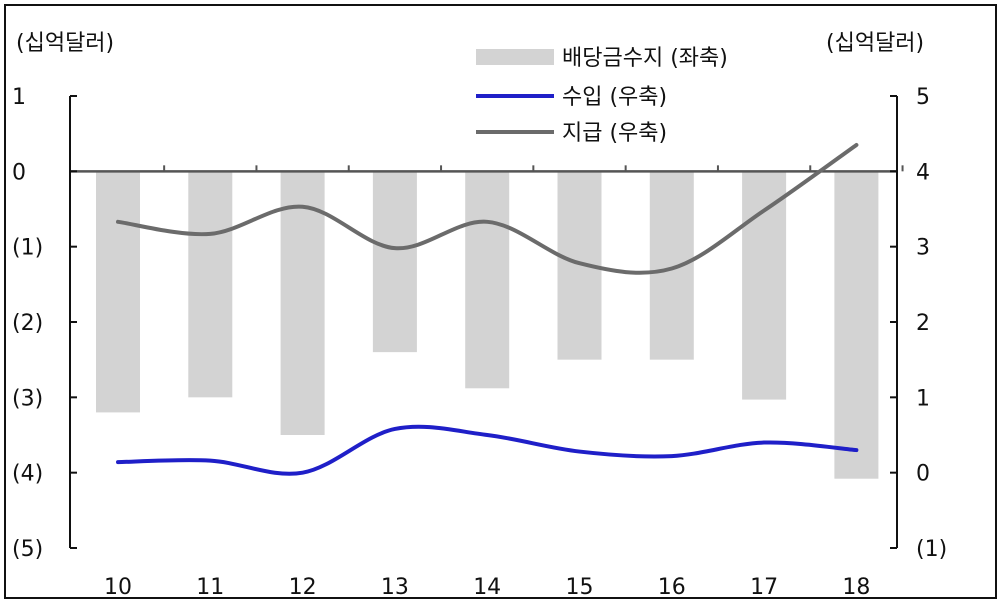 This screenshot has height=611, width=1005. What do you see at coordinates (672, 587) in the screenshot?
I see `x-tick-label-16: 16` at bounding box center [672, 587].